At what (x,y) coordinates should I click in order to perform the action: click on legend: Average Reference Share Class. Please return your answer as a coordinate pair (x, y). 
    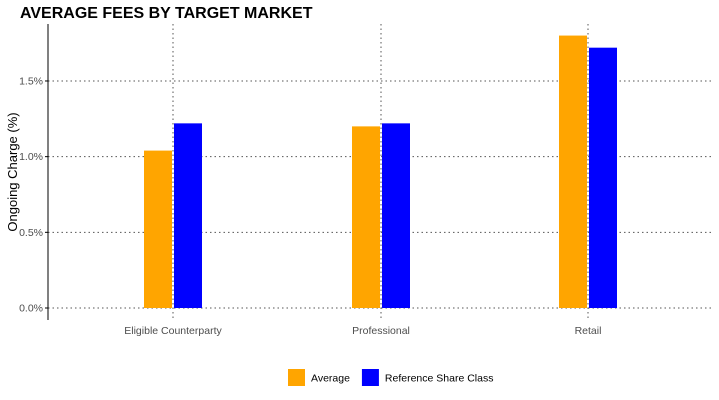
    Looking at the image, I should click on (390, 377).